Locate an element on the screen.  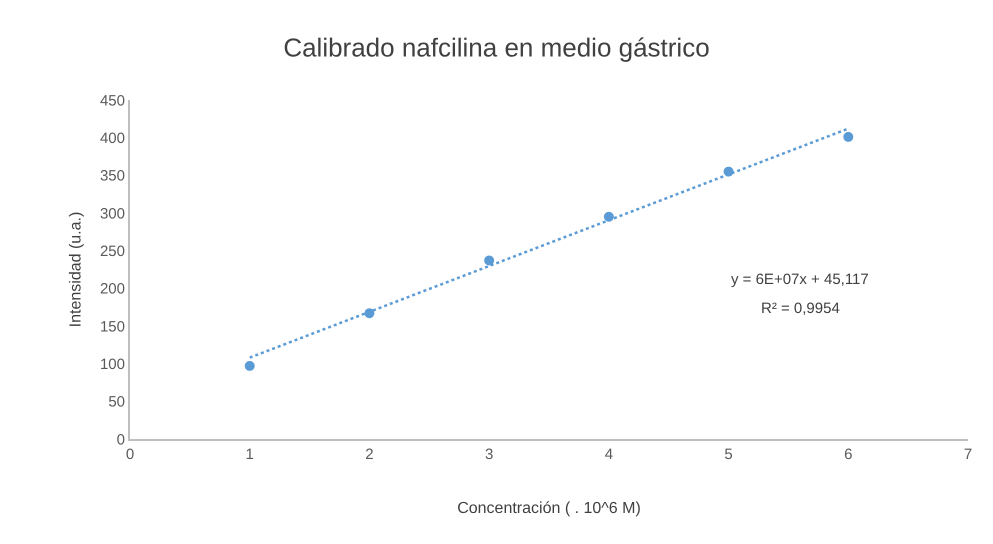
y-axis-title: Intensidad (u.a.) is located at coordinates (75, 270).